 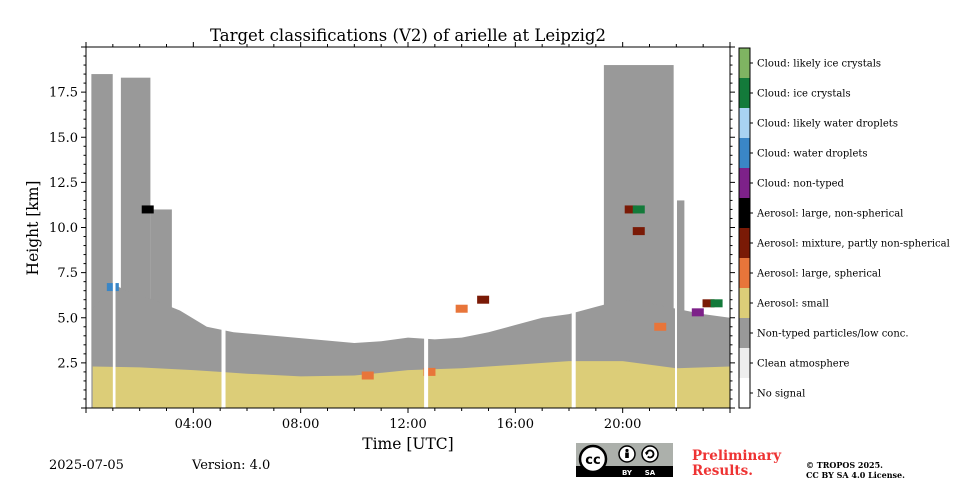 What do you see at coordinates (737, 456) in the screenshot?
I see `preliminary-line-1: Preliminary` at bounding box center [737, 456].